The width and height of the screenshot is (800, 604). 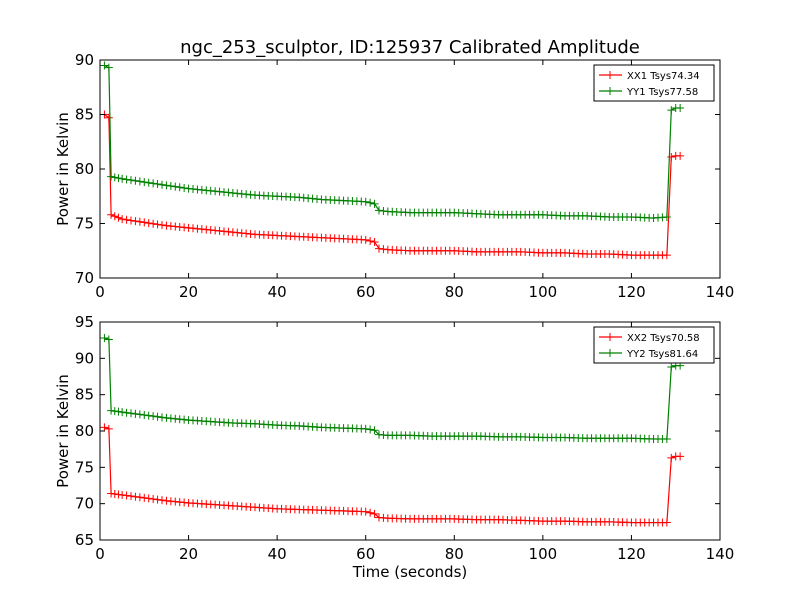 I want to click on legend-box, so click(x=654, y=83).